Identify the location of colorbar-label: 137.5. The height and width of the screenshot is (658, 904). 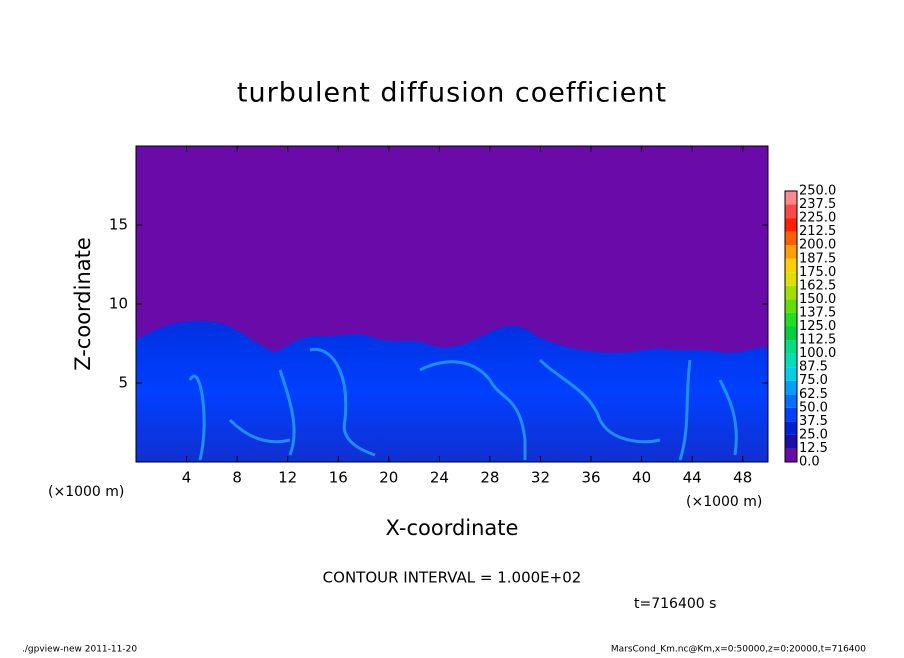
(817, 312).